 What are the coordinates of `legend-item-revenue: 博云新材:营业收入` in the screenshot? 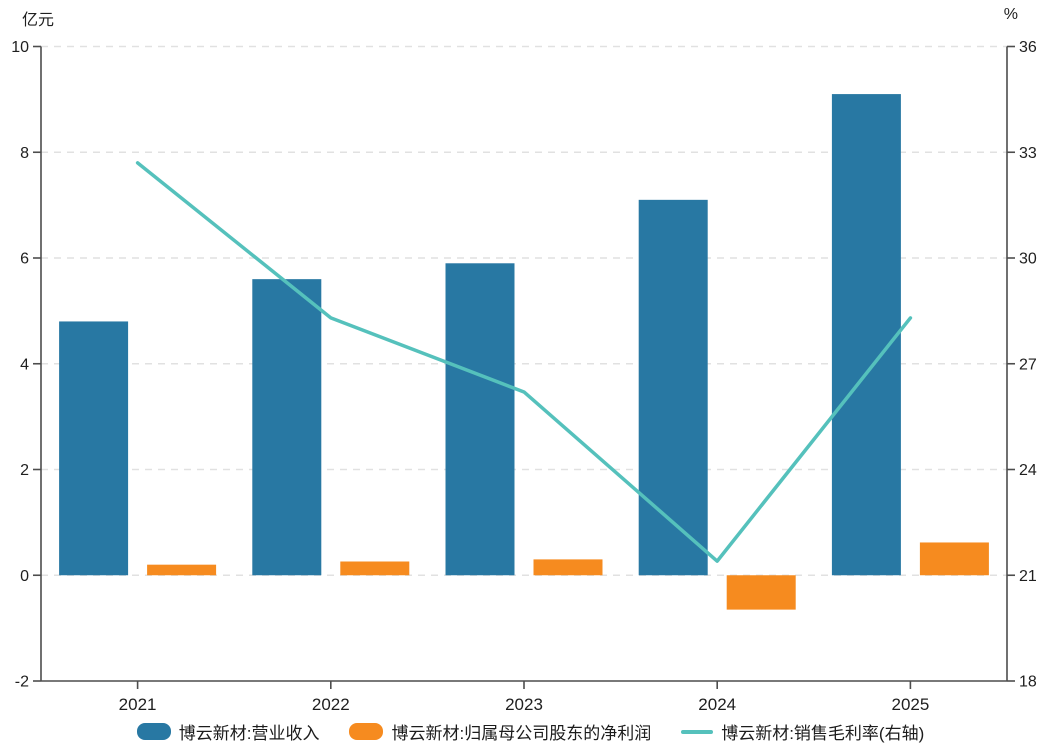 It's located at (228, 731).